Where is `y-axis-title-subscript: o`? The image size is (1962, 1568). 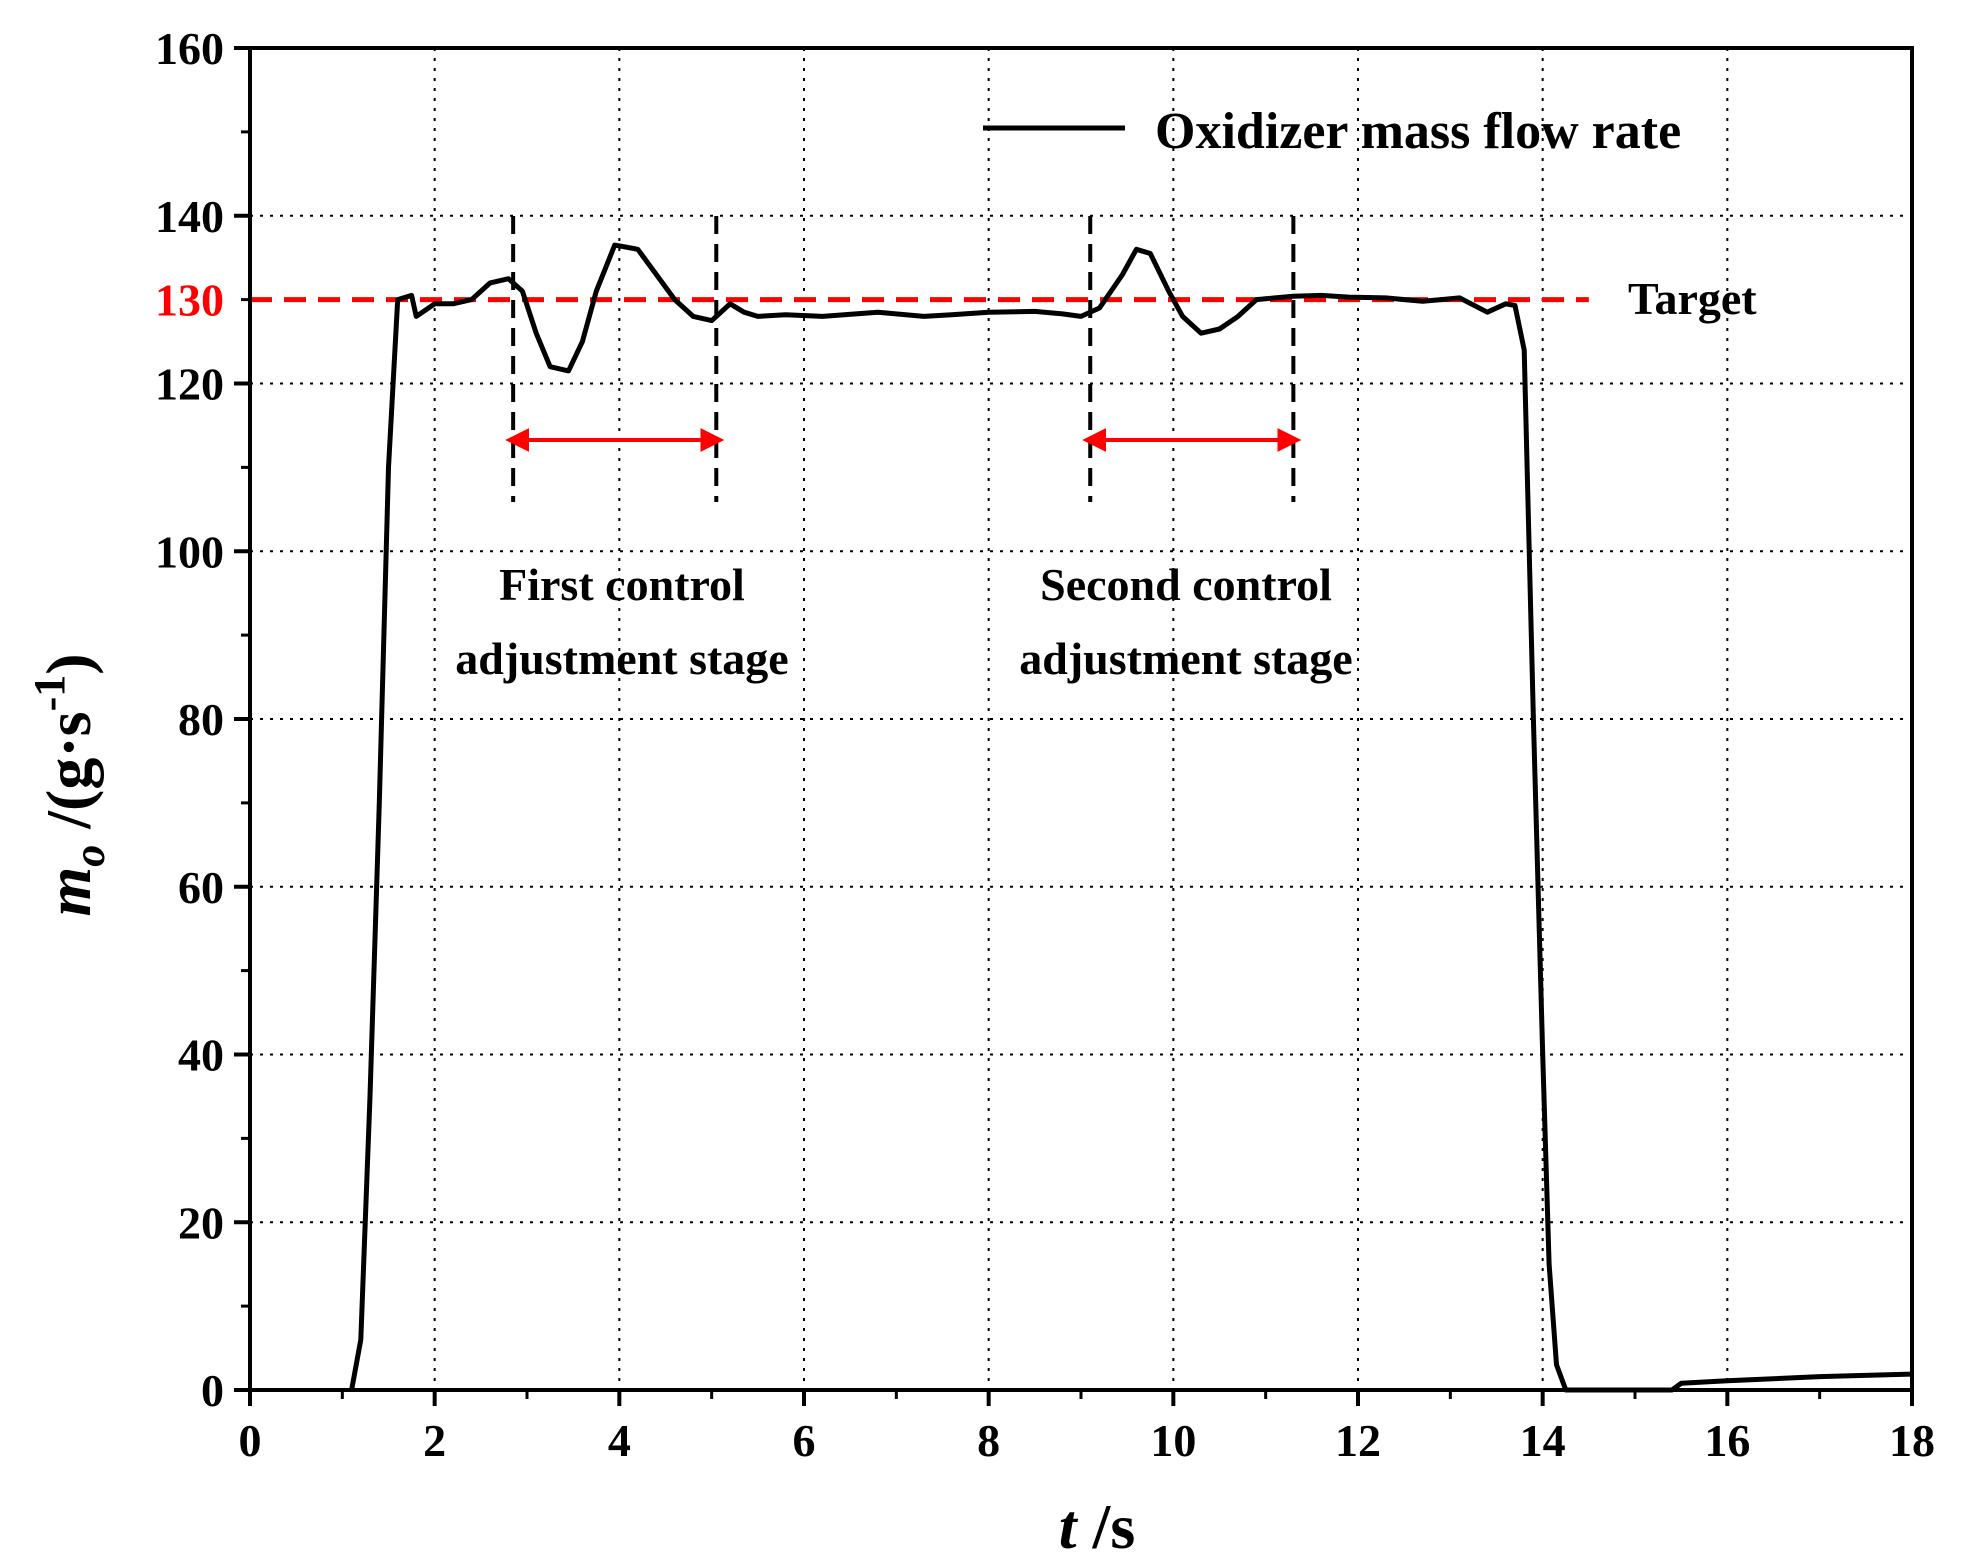
y-axis-title-subscript: o is located at coordinates (89, 856).